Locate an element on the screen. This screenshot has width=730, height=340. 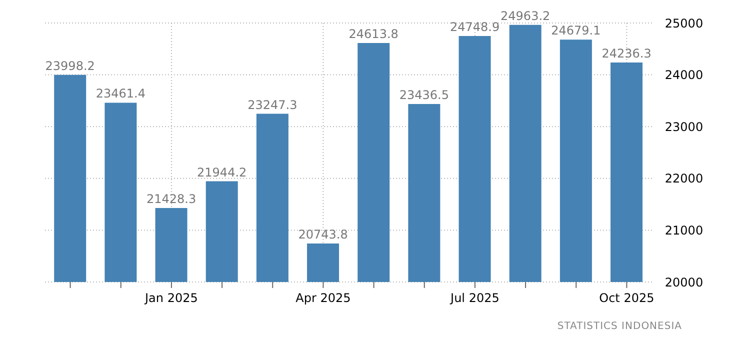
data-label: 24963.2 is located at coordinates (525, 15).